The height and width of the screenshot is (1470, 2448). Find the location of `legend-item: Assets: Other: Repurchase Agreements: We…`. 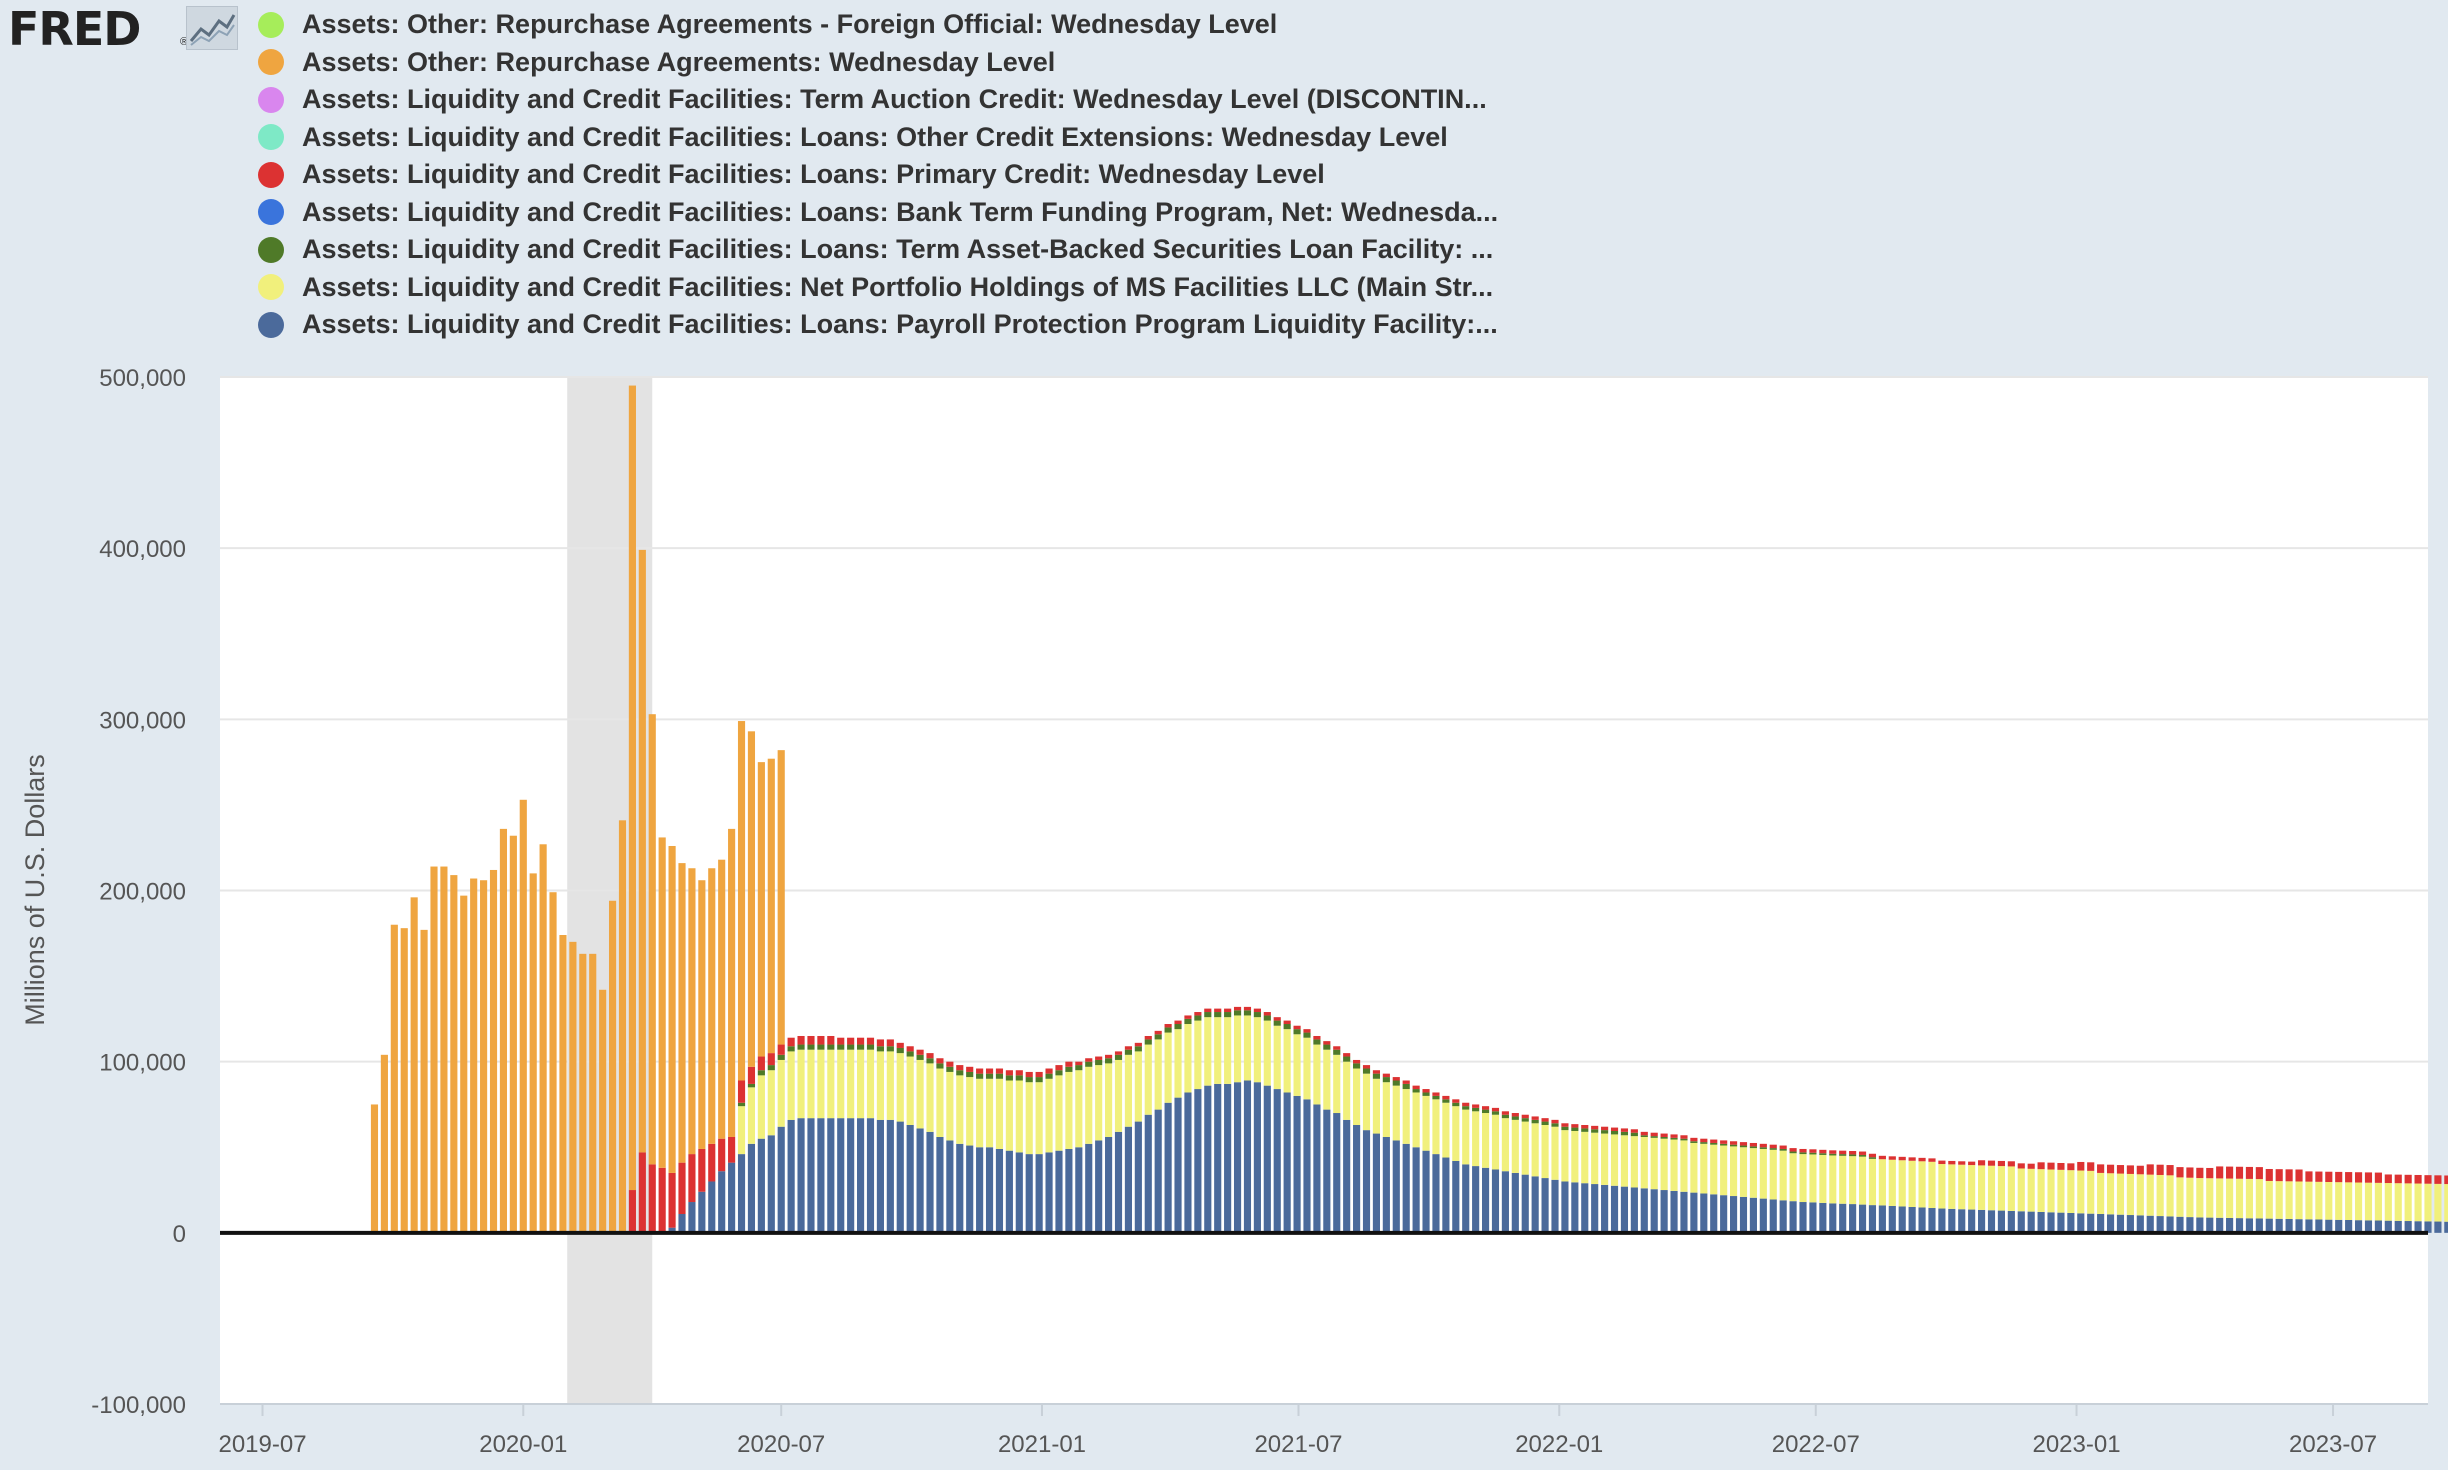

legend-item: Assets: Other: Repurchase Agreements: We… is located at coordinates (878, 63).